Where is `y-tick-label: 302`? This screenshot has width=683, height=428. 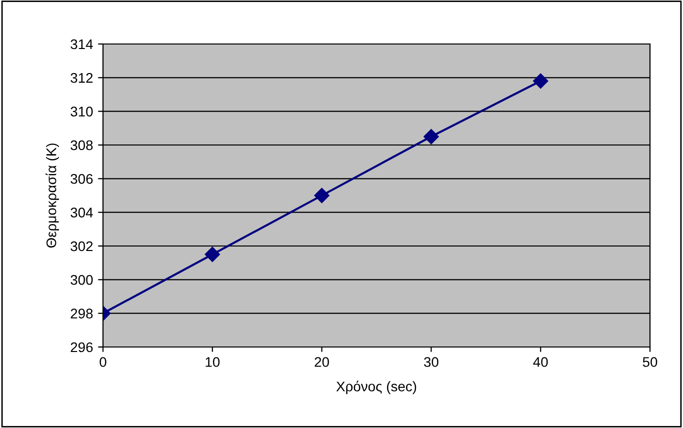 y-tick-label: 302 is located at coordinates (81, 246).